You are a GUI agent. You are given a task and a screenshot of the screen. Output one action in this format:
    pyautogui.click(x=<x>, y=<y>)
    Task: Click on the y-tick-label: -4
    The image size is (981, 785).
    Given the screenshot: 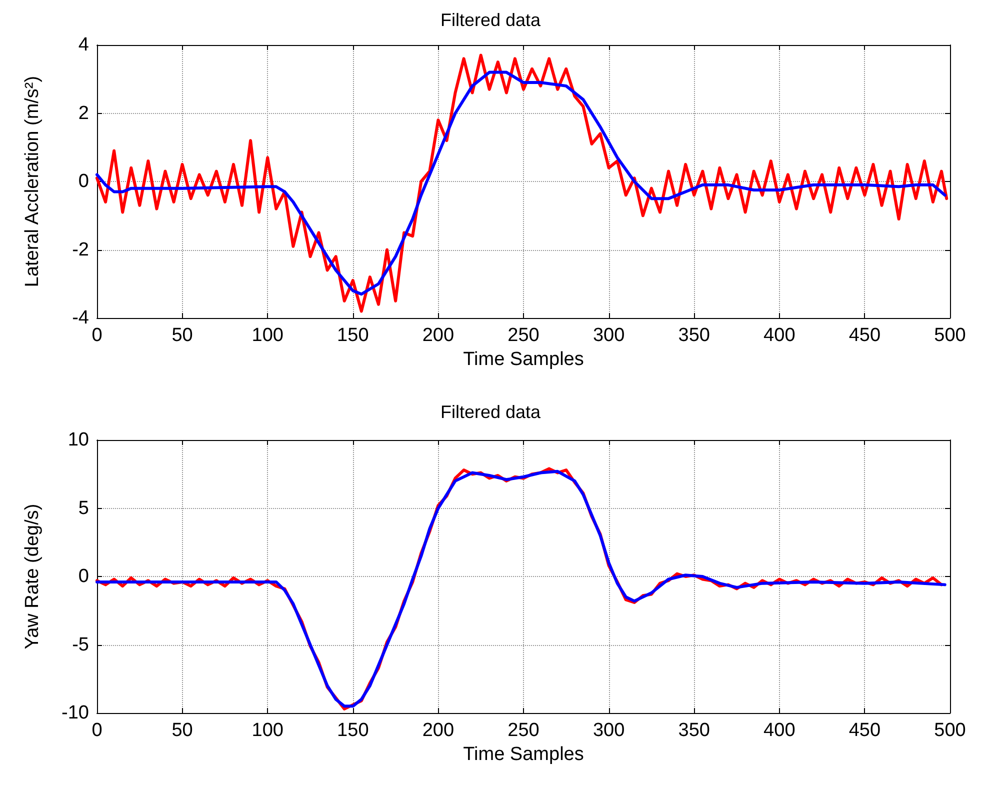 What is the action you would take?
    pyautogui.click(x=81, y=318)
    